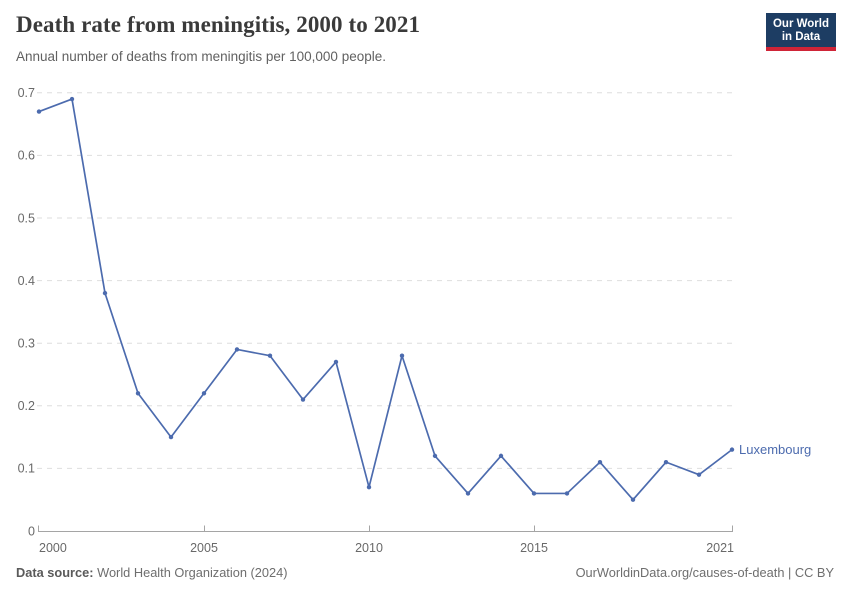  What do you see at coordinates (26, 281) in the screenshot?
I see `y-axis-tick-label: 0.4` at bounding box center [26, 281].